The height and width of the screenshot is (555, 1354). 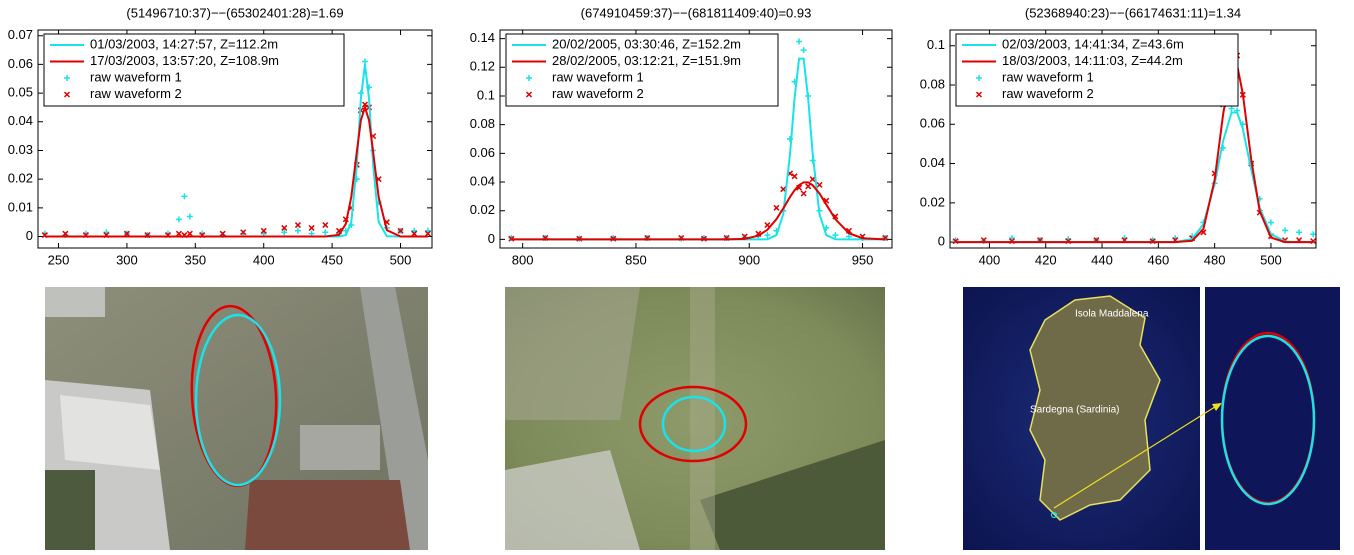 I want to click on chart-title: (674910459:37)−−(681811409:40)=0.93, so click(x=696, y=12).